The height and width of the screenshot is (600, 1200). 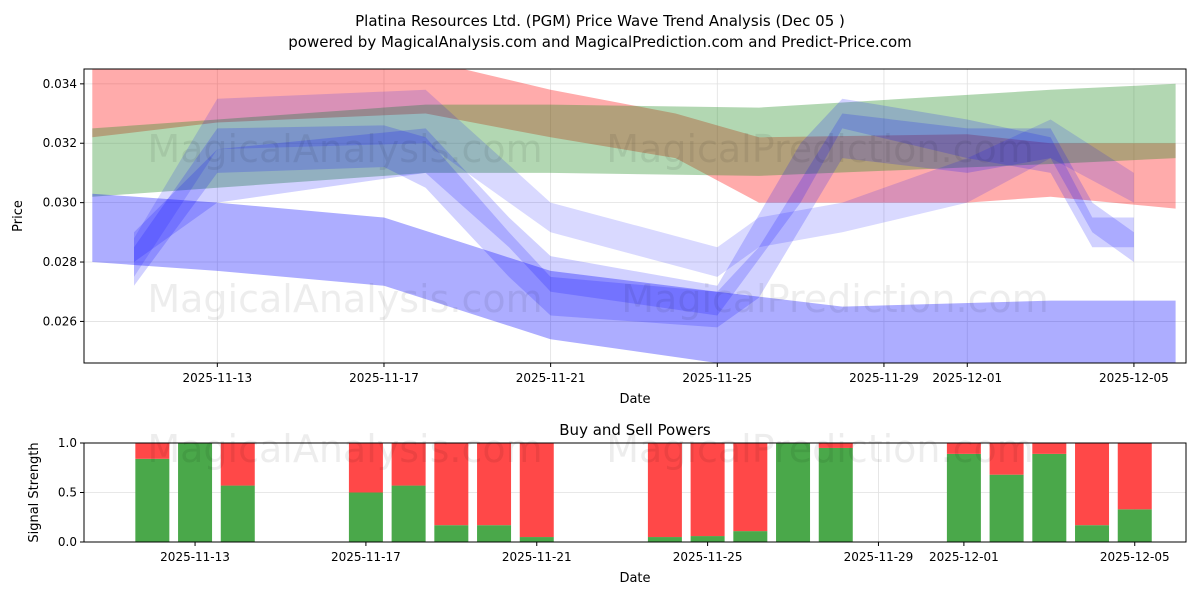 I want to click on y-tick-label: 0.034, so click(x=60, y=84).